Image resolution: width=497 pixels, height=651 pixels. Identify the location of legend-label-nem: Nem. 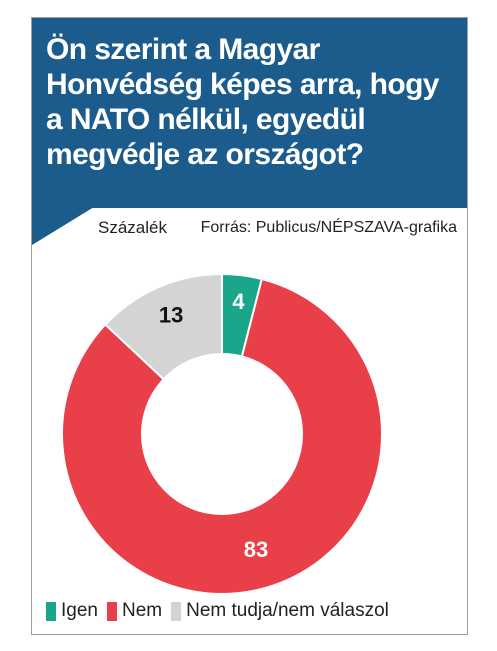
(142, 610).